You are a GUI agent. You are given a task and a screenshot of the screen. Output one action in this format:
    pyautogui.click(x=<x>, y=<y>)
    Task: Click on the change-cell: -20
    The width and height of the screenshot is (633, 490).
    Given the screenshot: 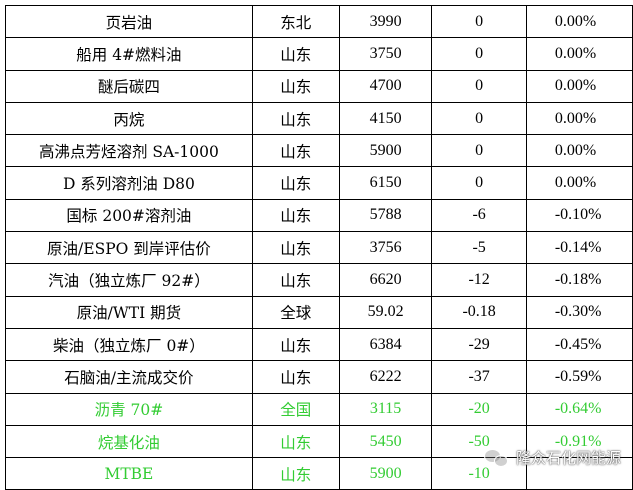 What is the action you would take?
    pyautogui.click(x=479, y=409)
    